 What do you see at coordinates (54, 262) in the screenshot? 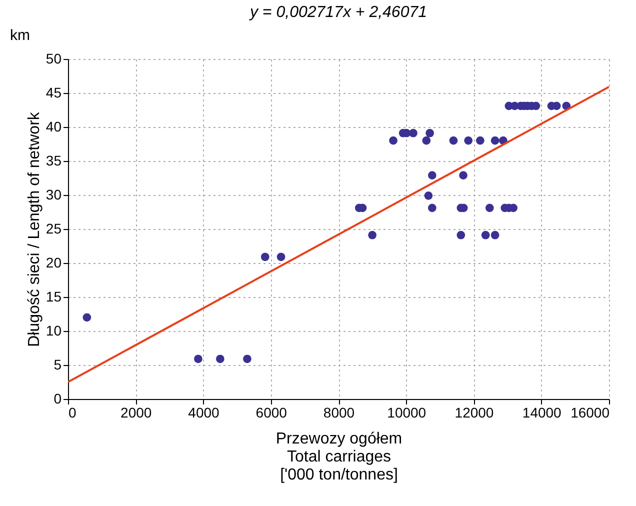
I see `y-tick-label: 20` at bounding box center [54, 262].